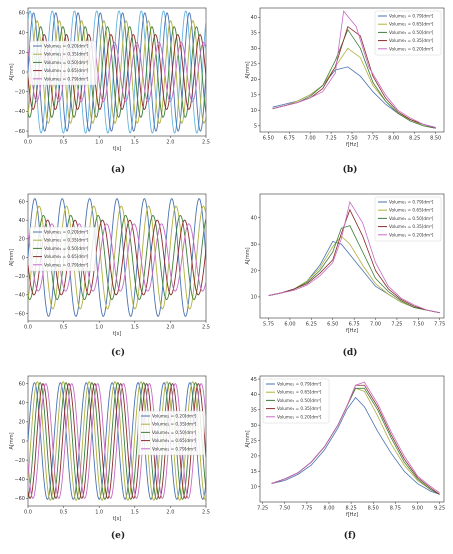  Describe the element at coordinates (393, 139) in the screenshot. I see `x-tick-label: 8.00` at that location.